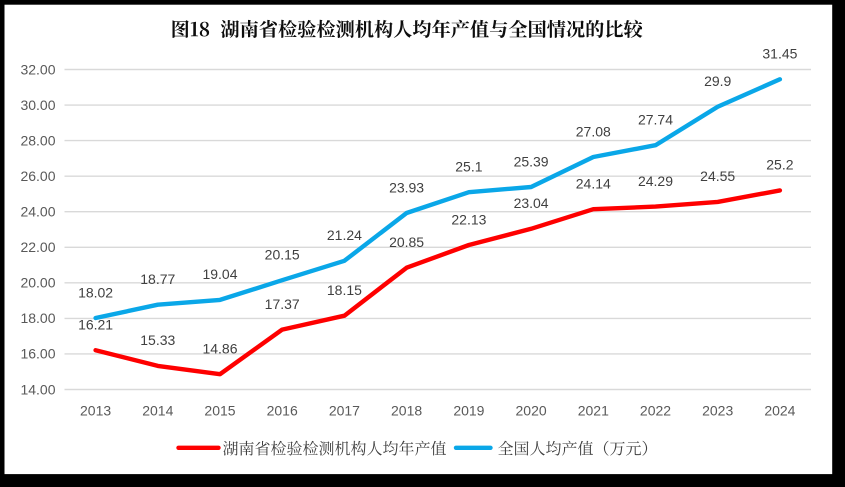  Describe the element at coordinates (593, 411) in the screenshot. I see `svg-text: 2021` at that location.